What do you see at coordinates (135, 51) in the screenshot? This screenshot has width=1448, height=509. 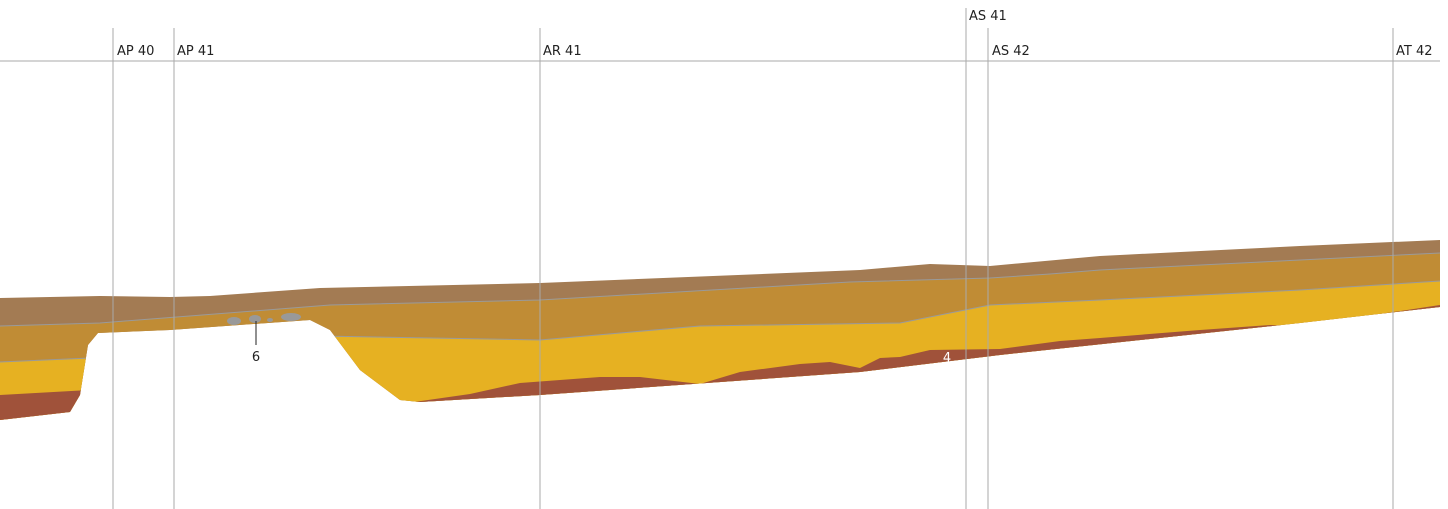 I see `section-label: AP 40` at bounding box center [135, 51].